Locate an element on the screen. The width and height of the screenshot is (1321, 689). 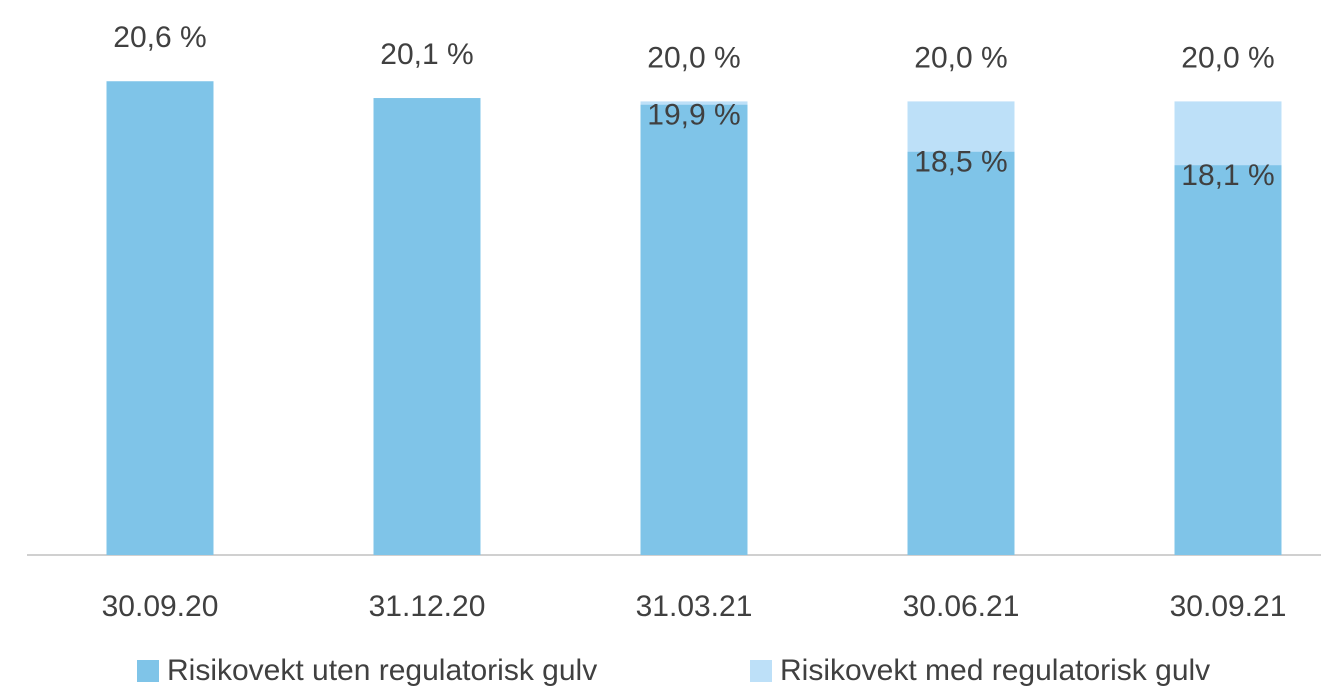
data-label: 19,9 % is located at coordinates (693, 115).